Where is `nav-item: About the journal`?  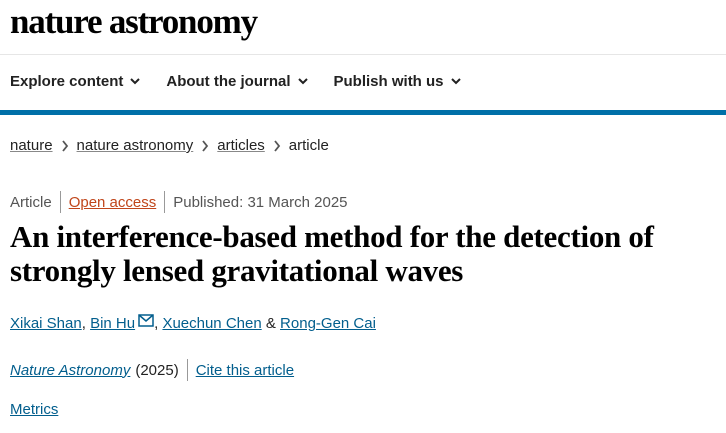
nav-item: About the journal is located at coordinates (237, 81).